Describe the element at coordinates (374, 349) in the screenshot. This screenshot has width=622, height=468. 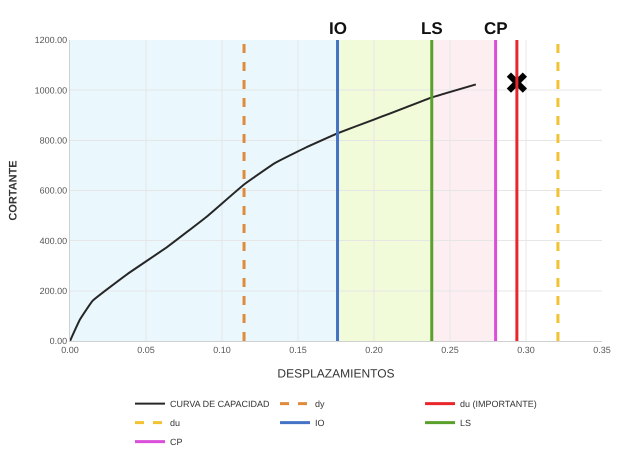
I see `x-tick-label: 0.20` at that location.